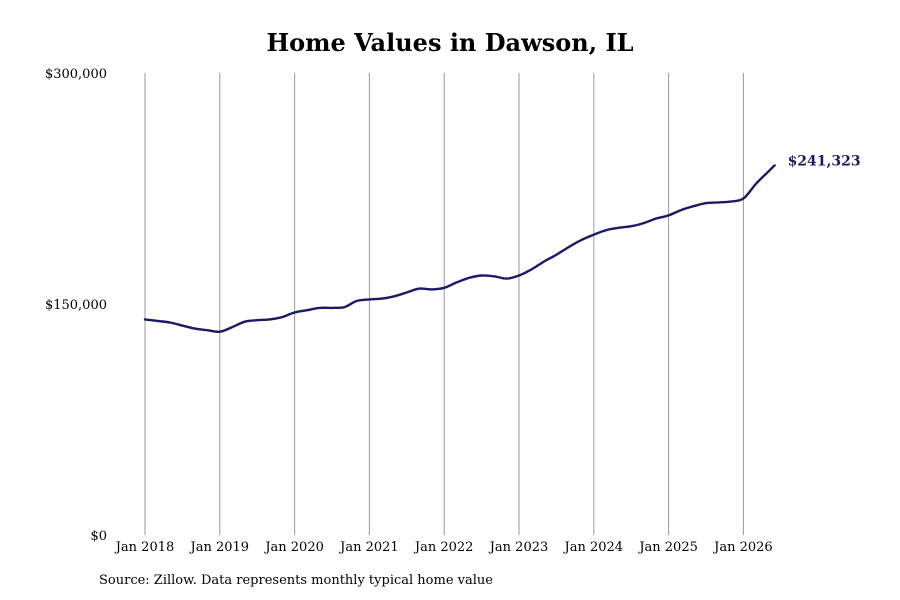 The image size is (900, 600). I want to click on x-tick-label: Jan 2024, so click(593, 547).